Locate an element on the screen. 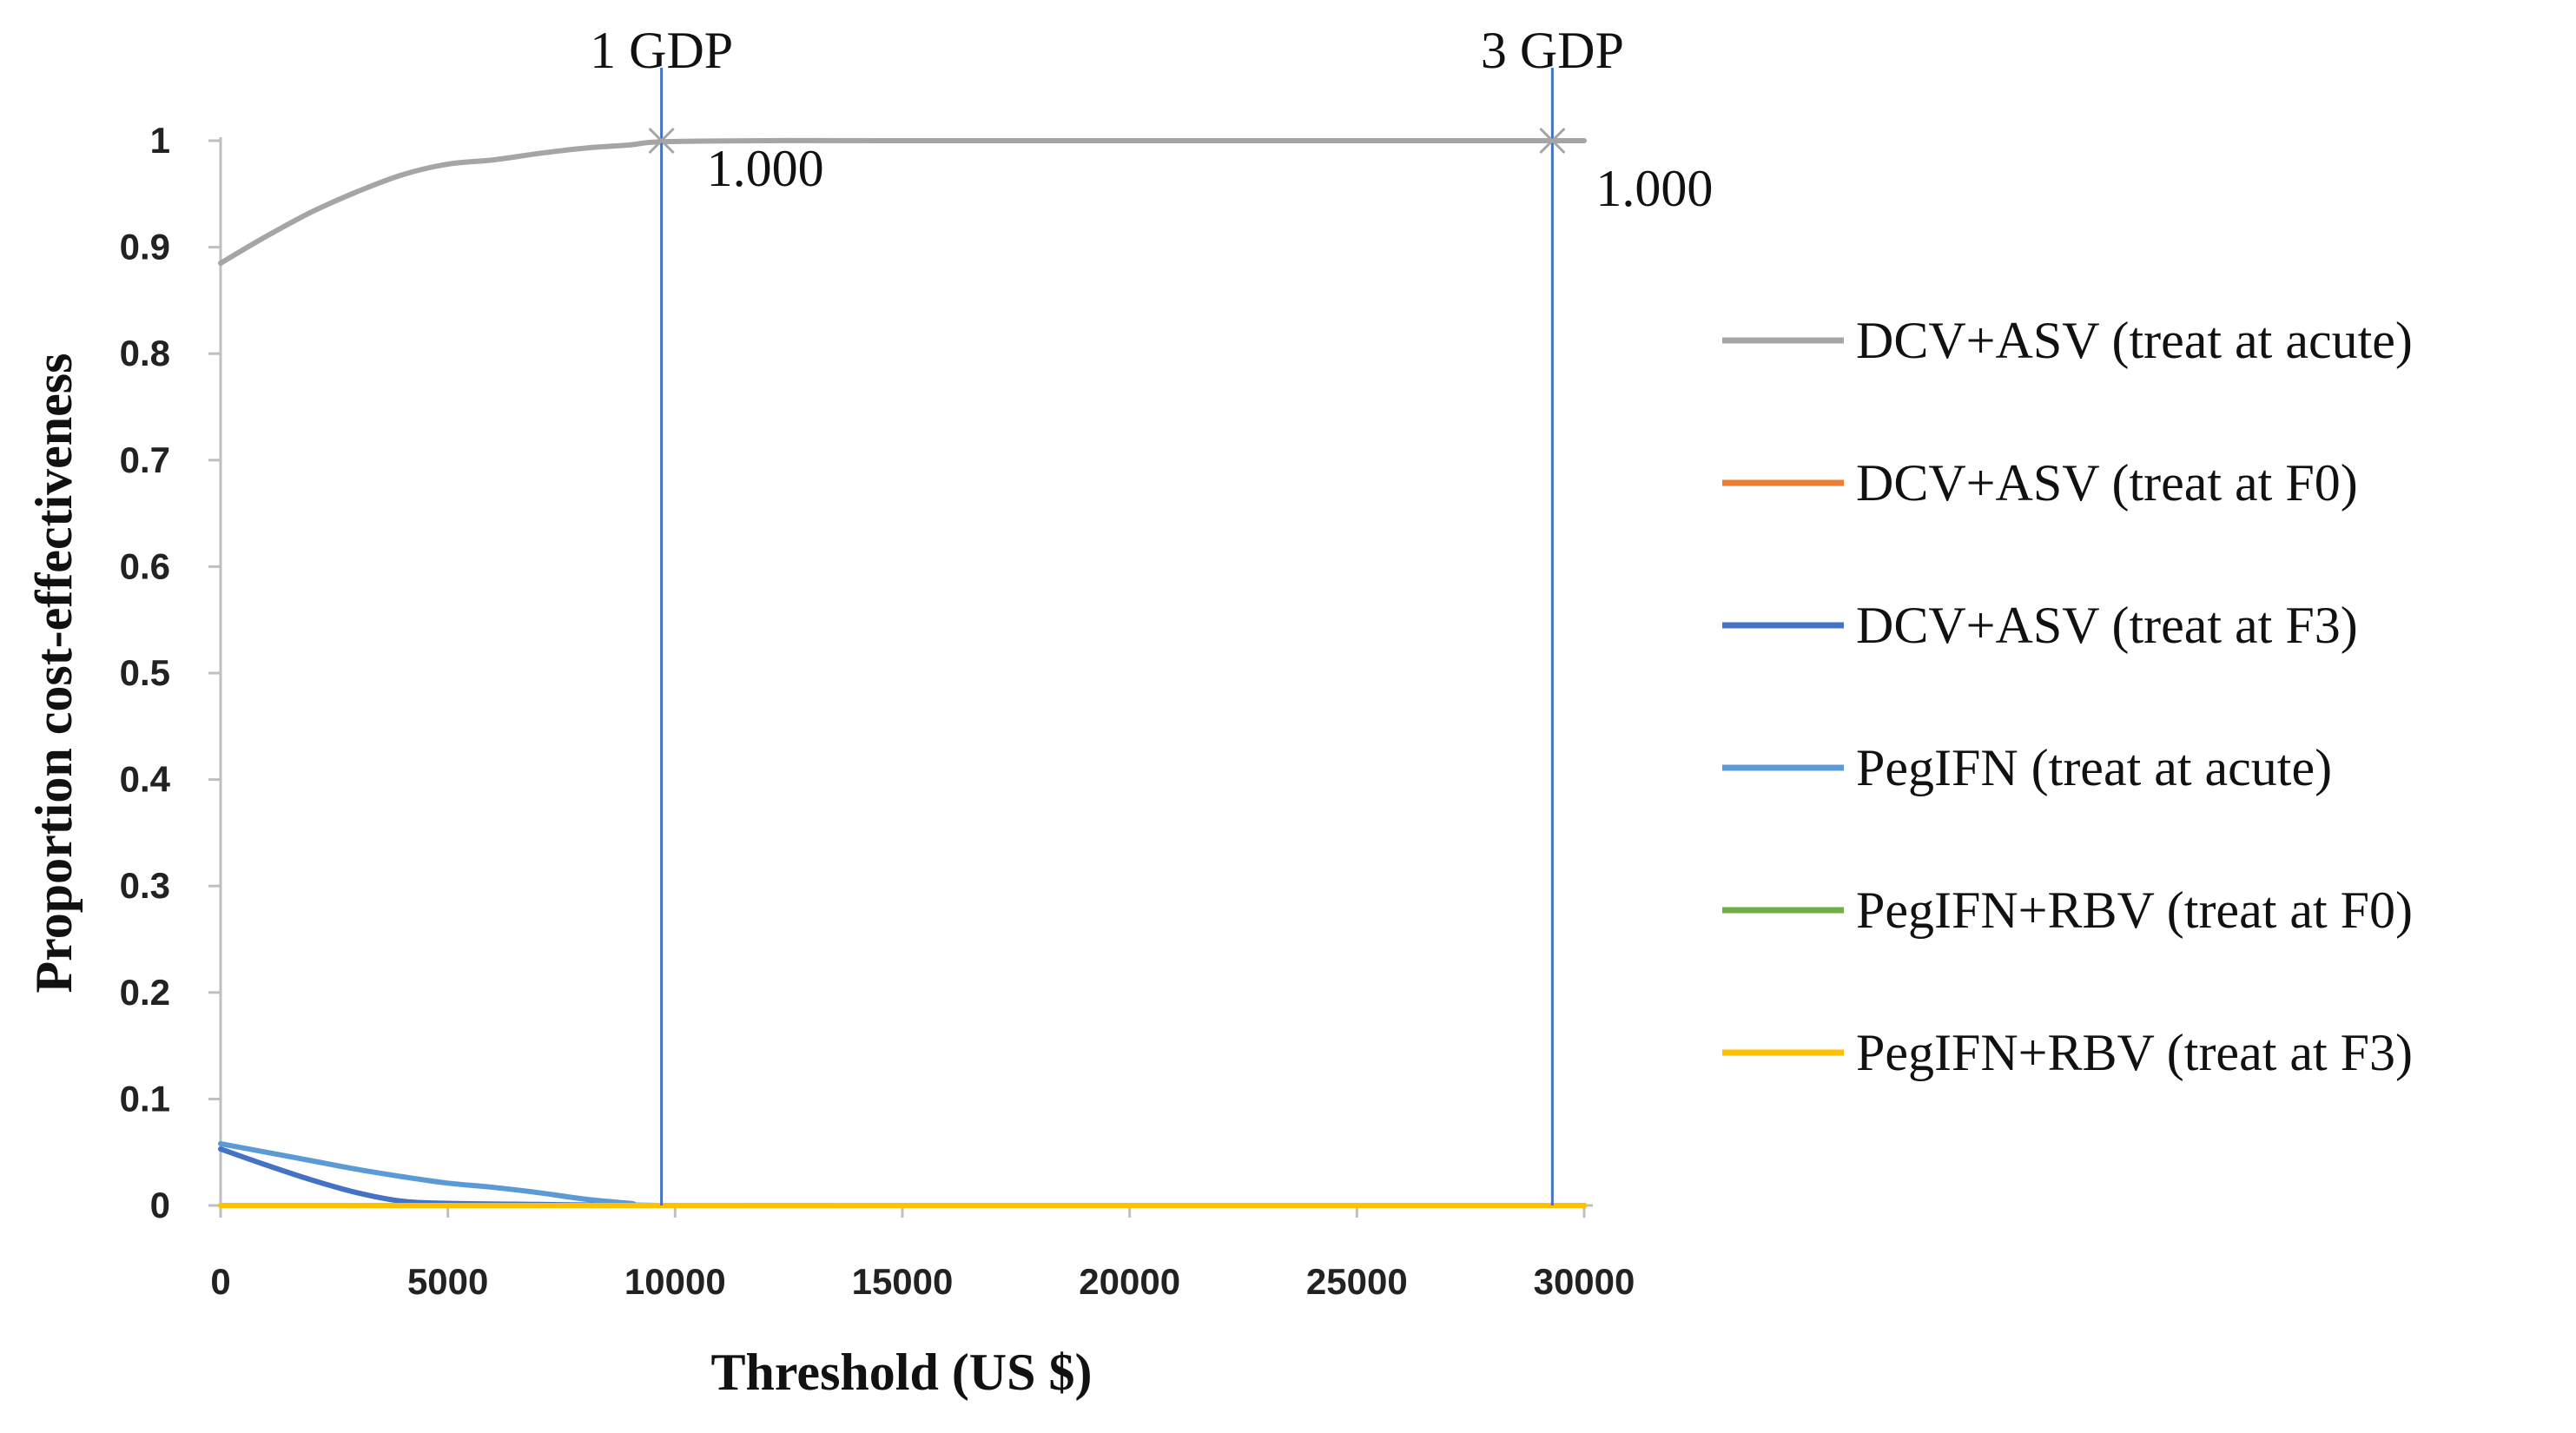  series-line-pegifn-acute is located at coordinates (903, 1174).